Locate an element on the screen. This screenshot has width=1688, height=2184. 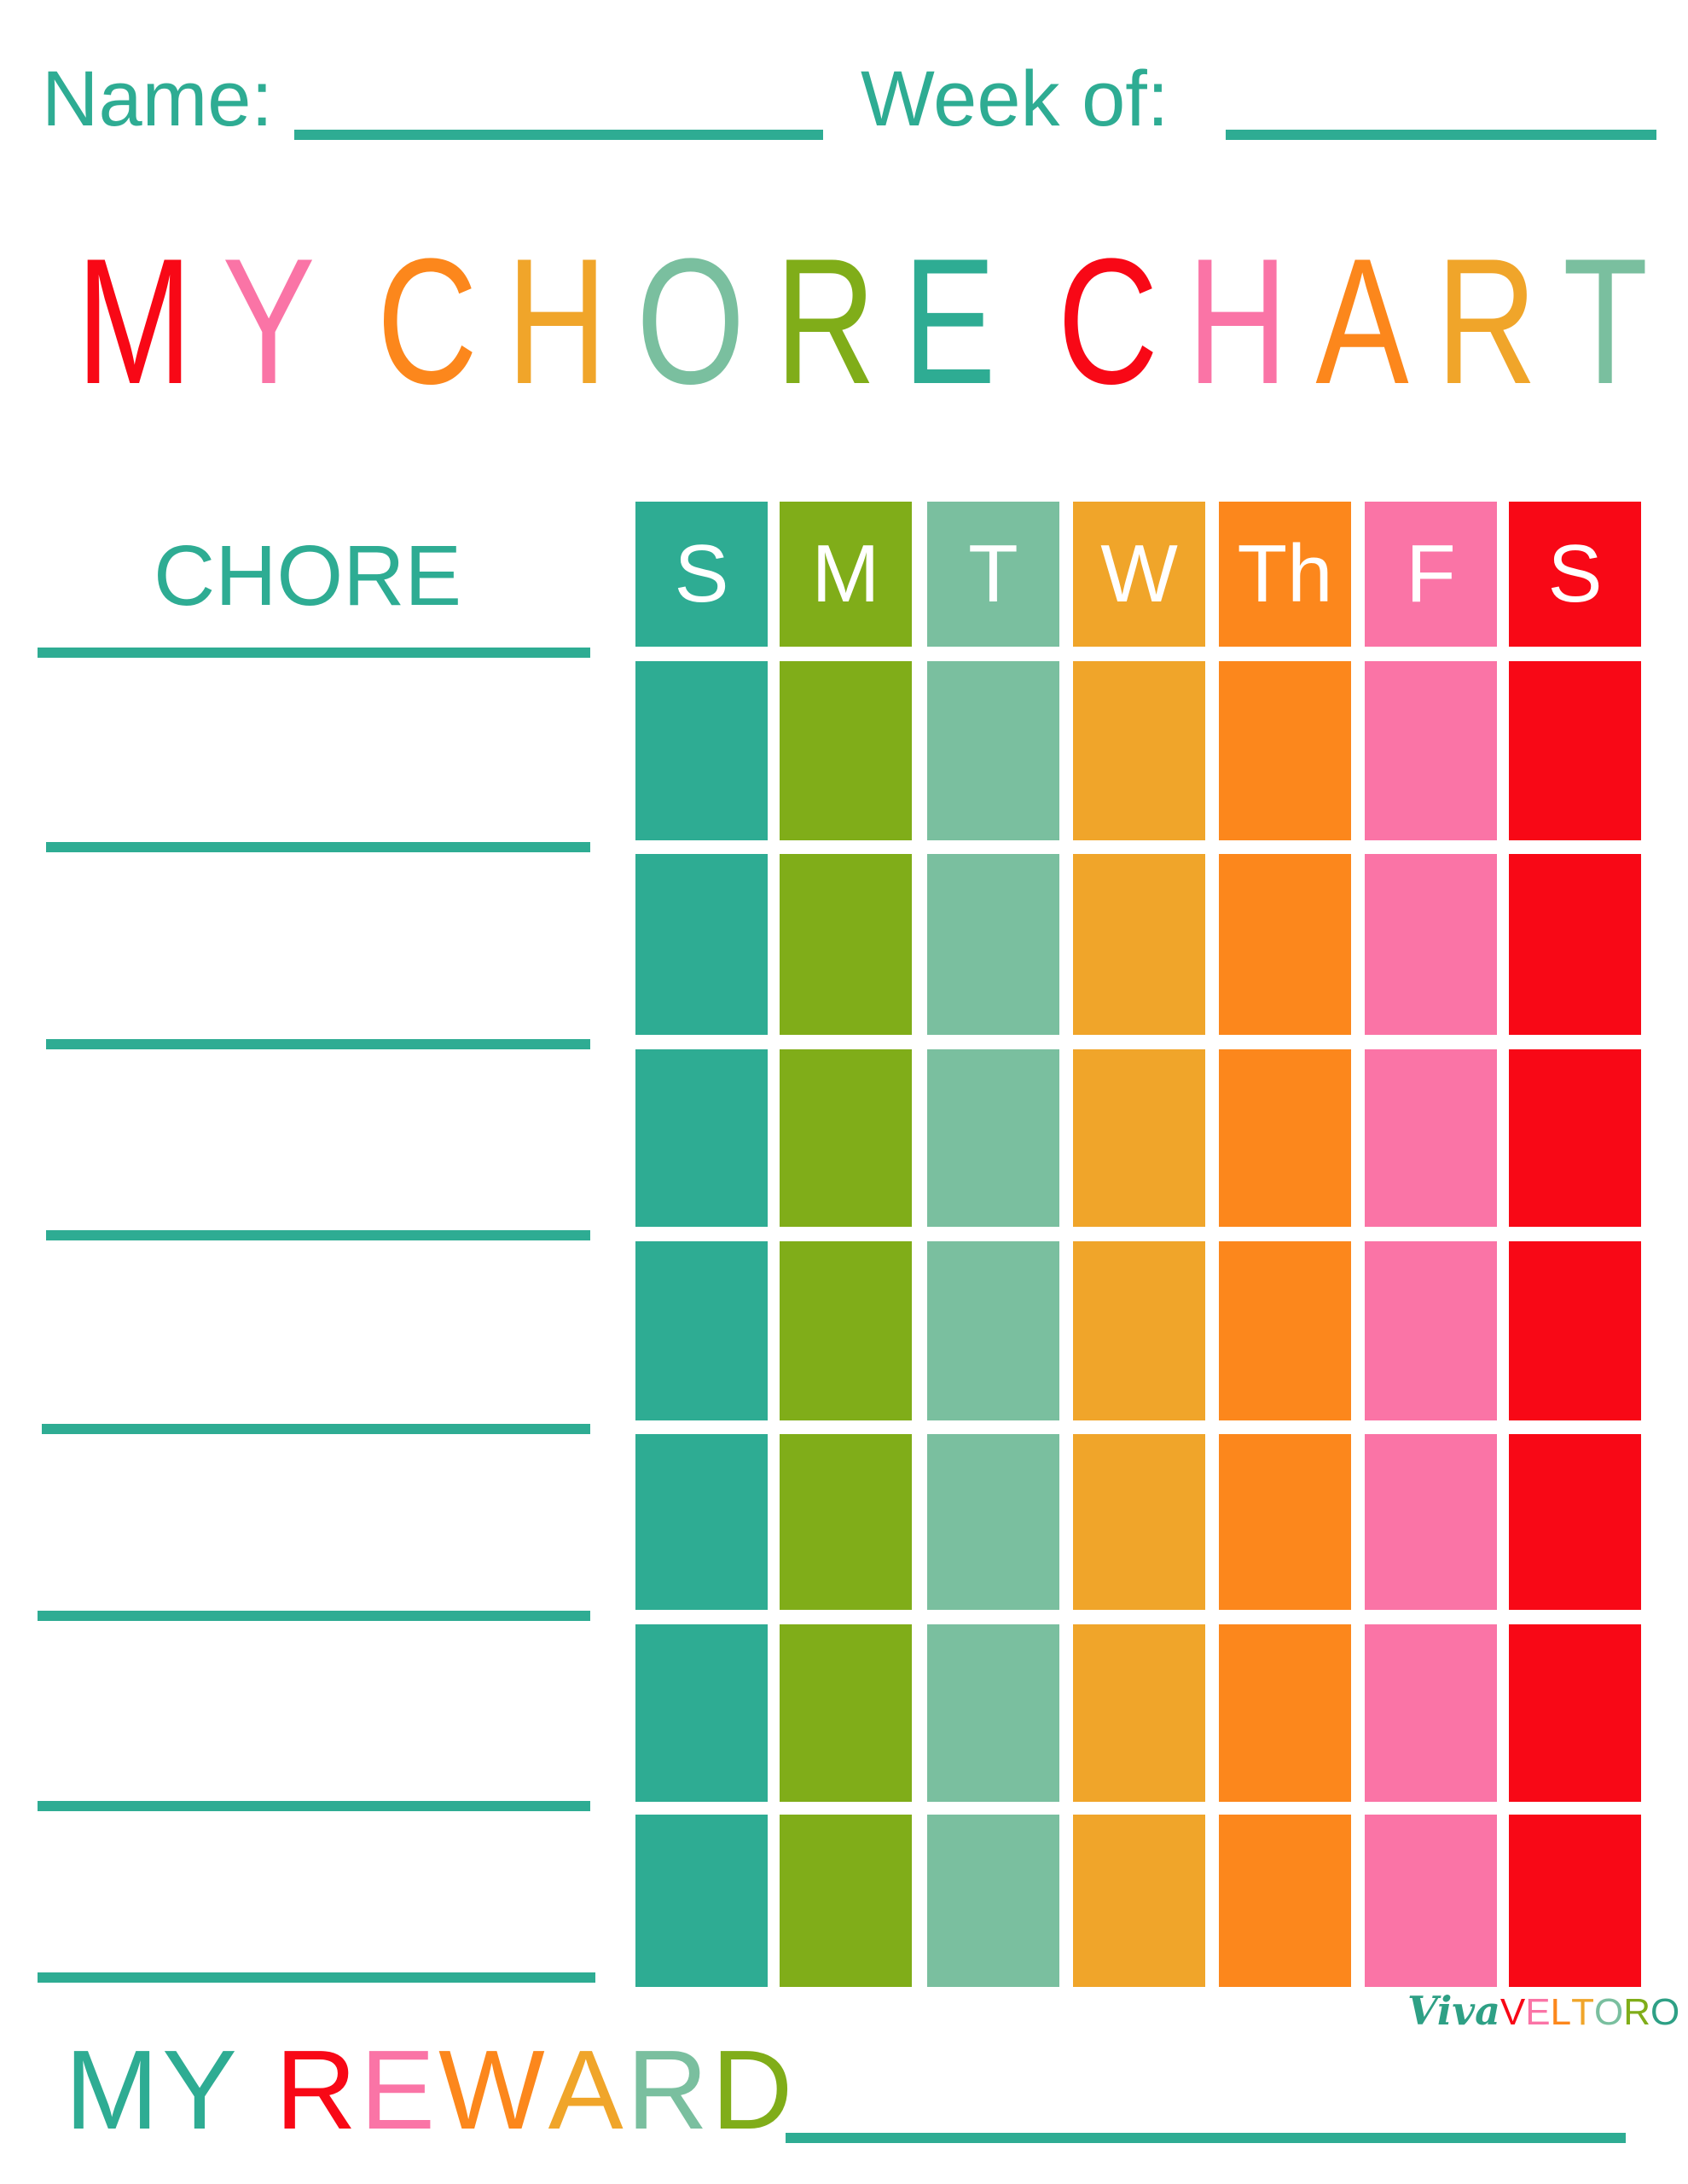
chore-header-underline is located at coordinates (314, 653).